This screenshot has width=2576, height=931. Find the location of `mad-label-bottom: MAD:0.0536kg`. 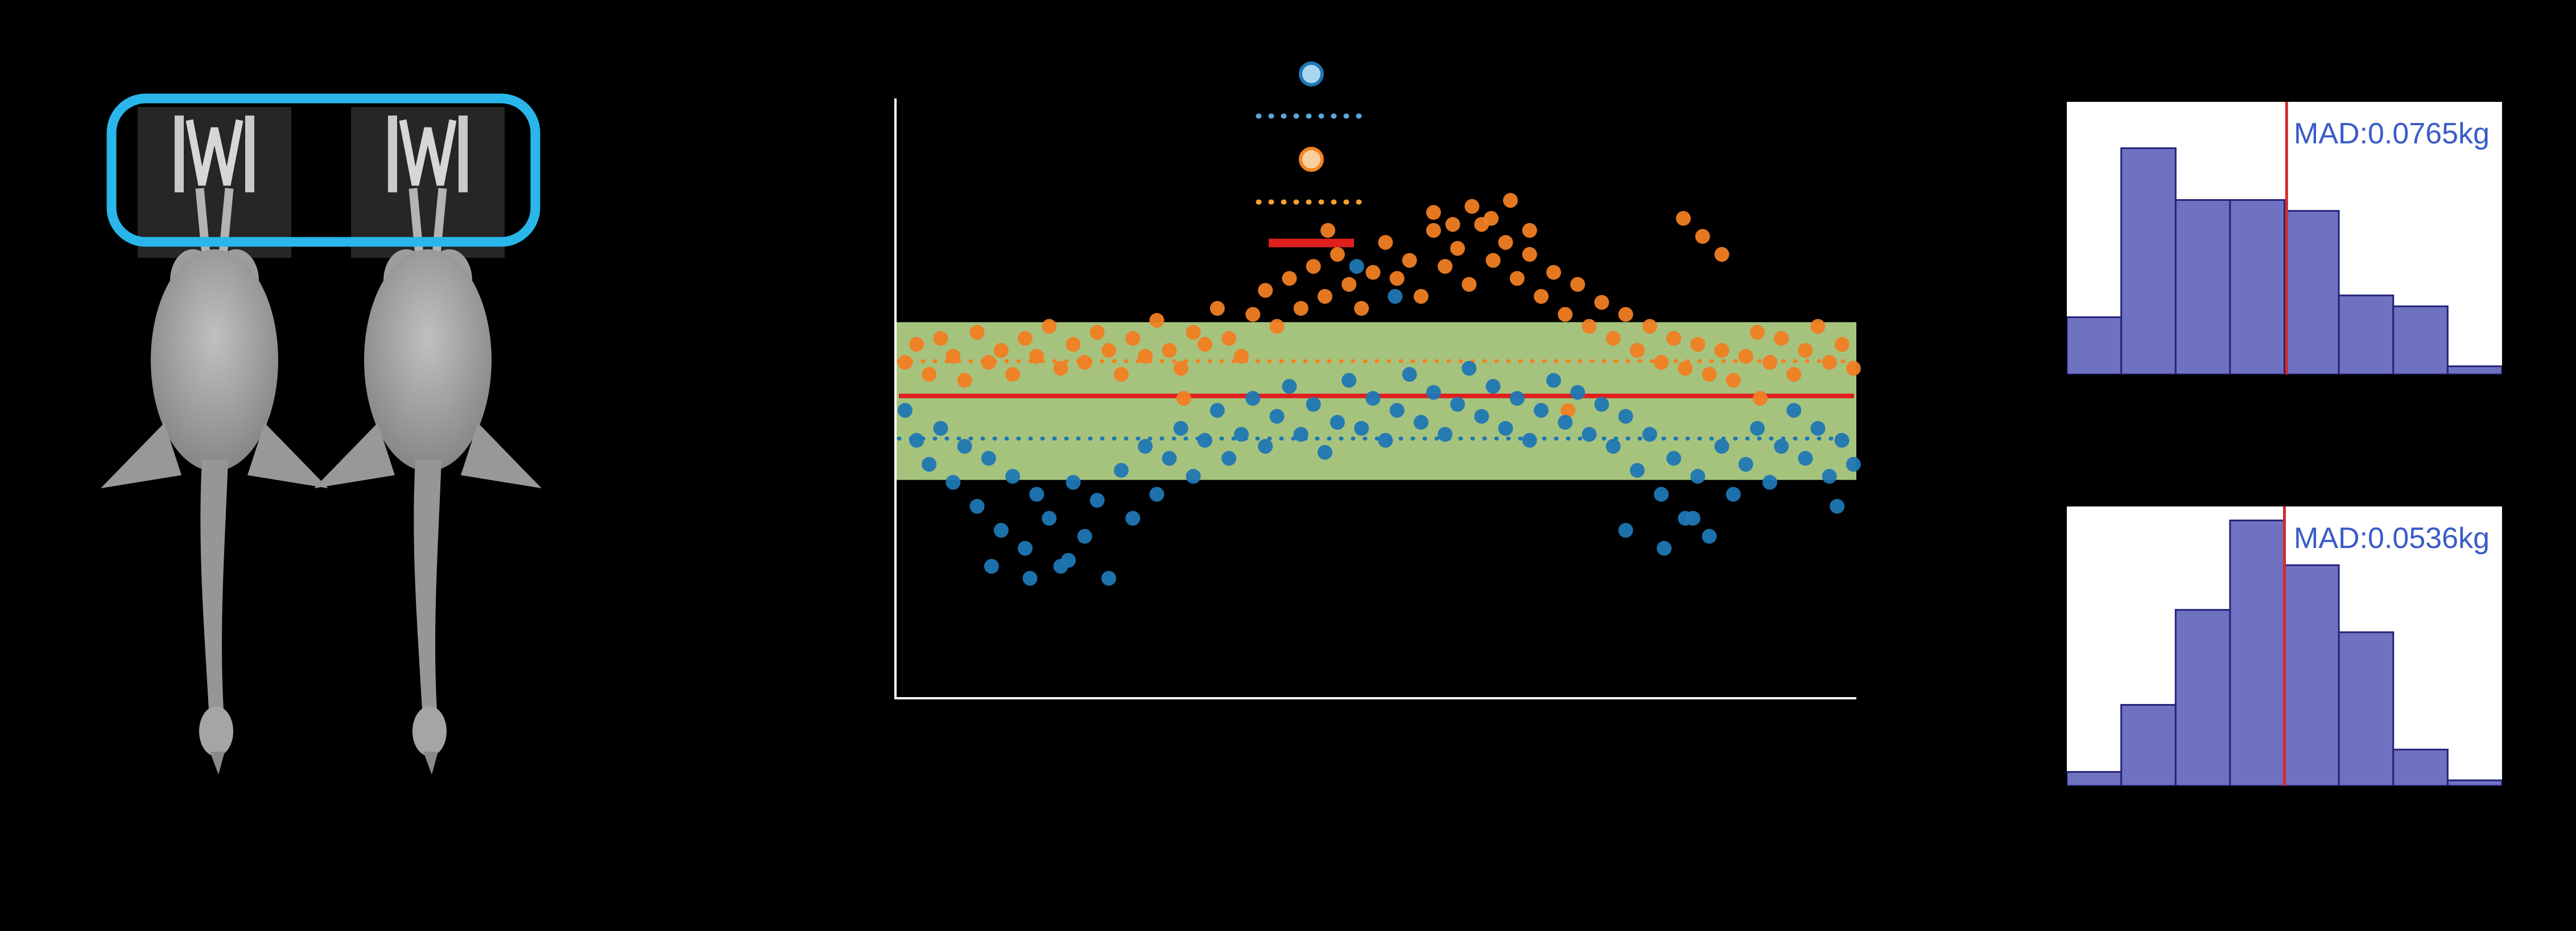

mad-label-bottom: MAD:0.0536kg is located at coordinates (2392, 538).